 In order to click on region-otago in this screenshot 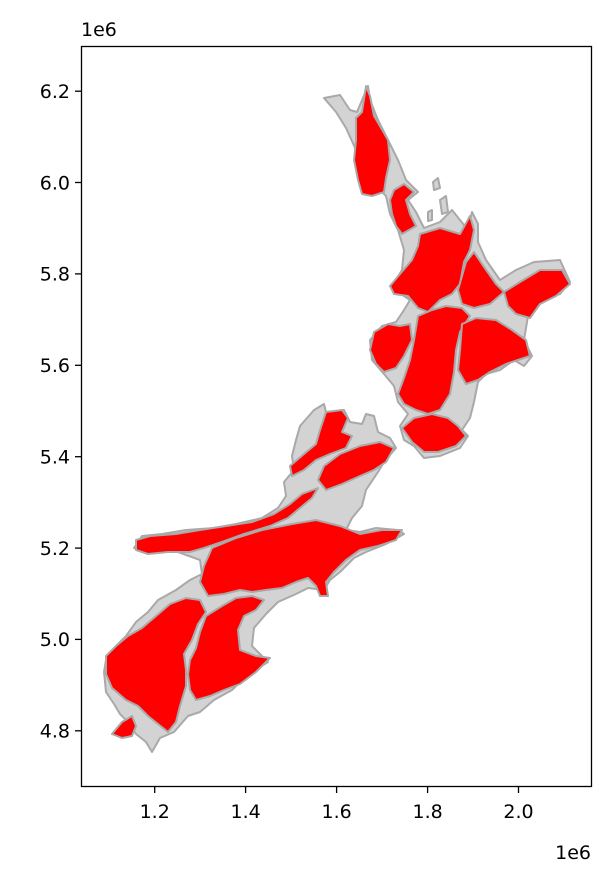, I will do `click(229, 648)`.